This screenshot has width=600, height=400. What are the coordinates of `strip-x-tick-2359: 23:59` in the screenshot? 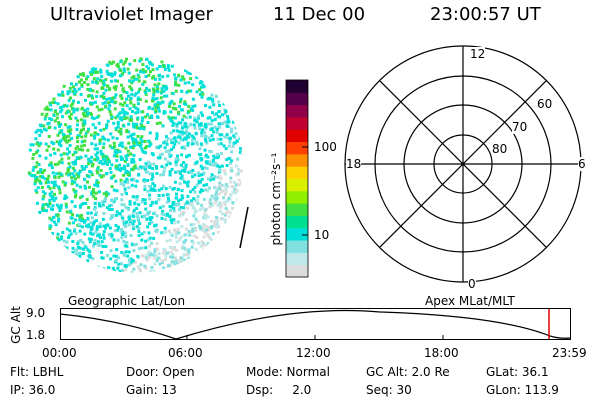 It's located at (569, 353).